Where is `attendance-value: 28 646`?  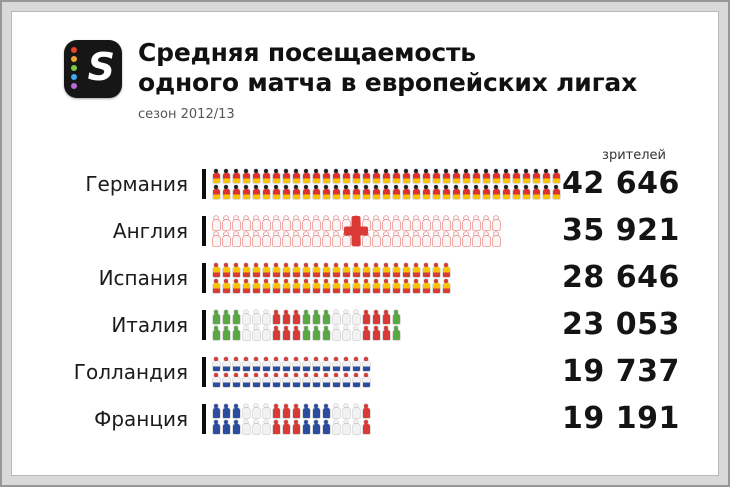
attendance-value: 28 646 is located at coordinates (621, 277).